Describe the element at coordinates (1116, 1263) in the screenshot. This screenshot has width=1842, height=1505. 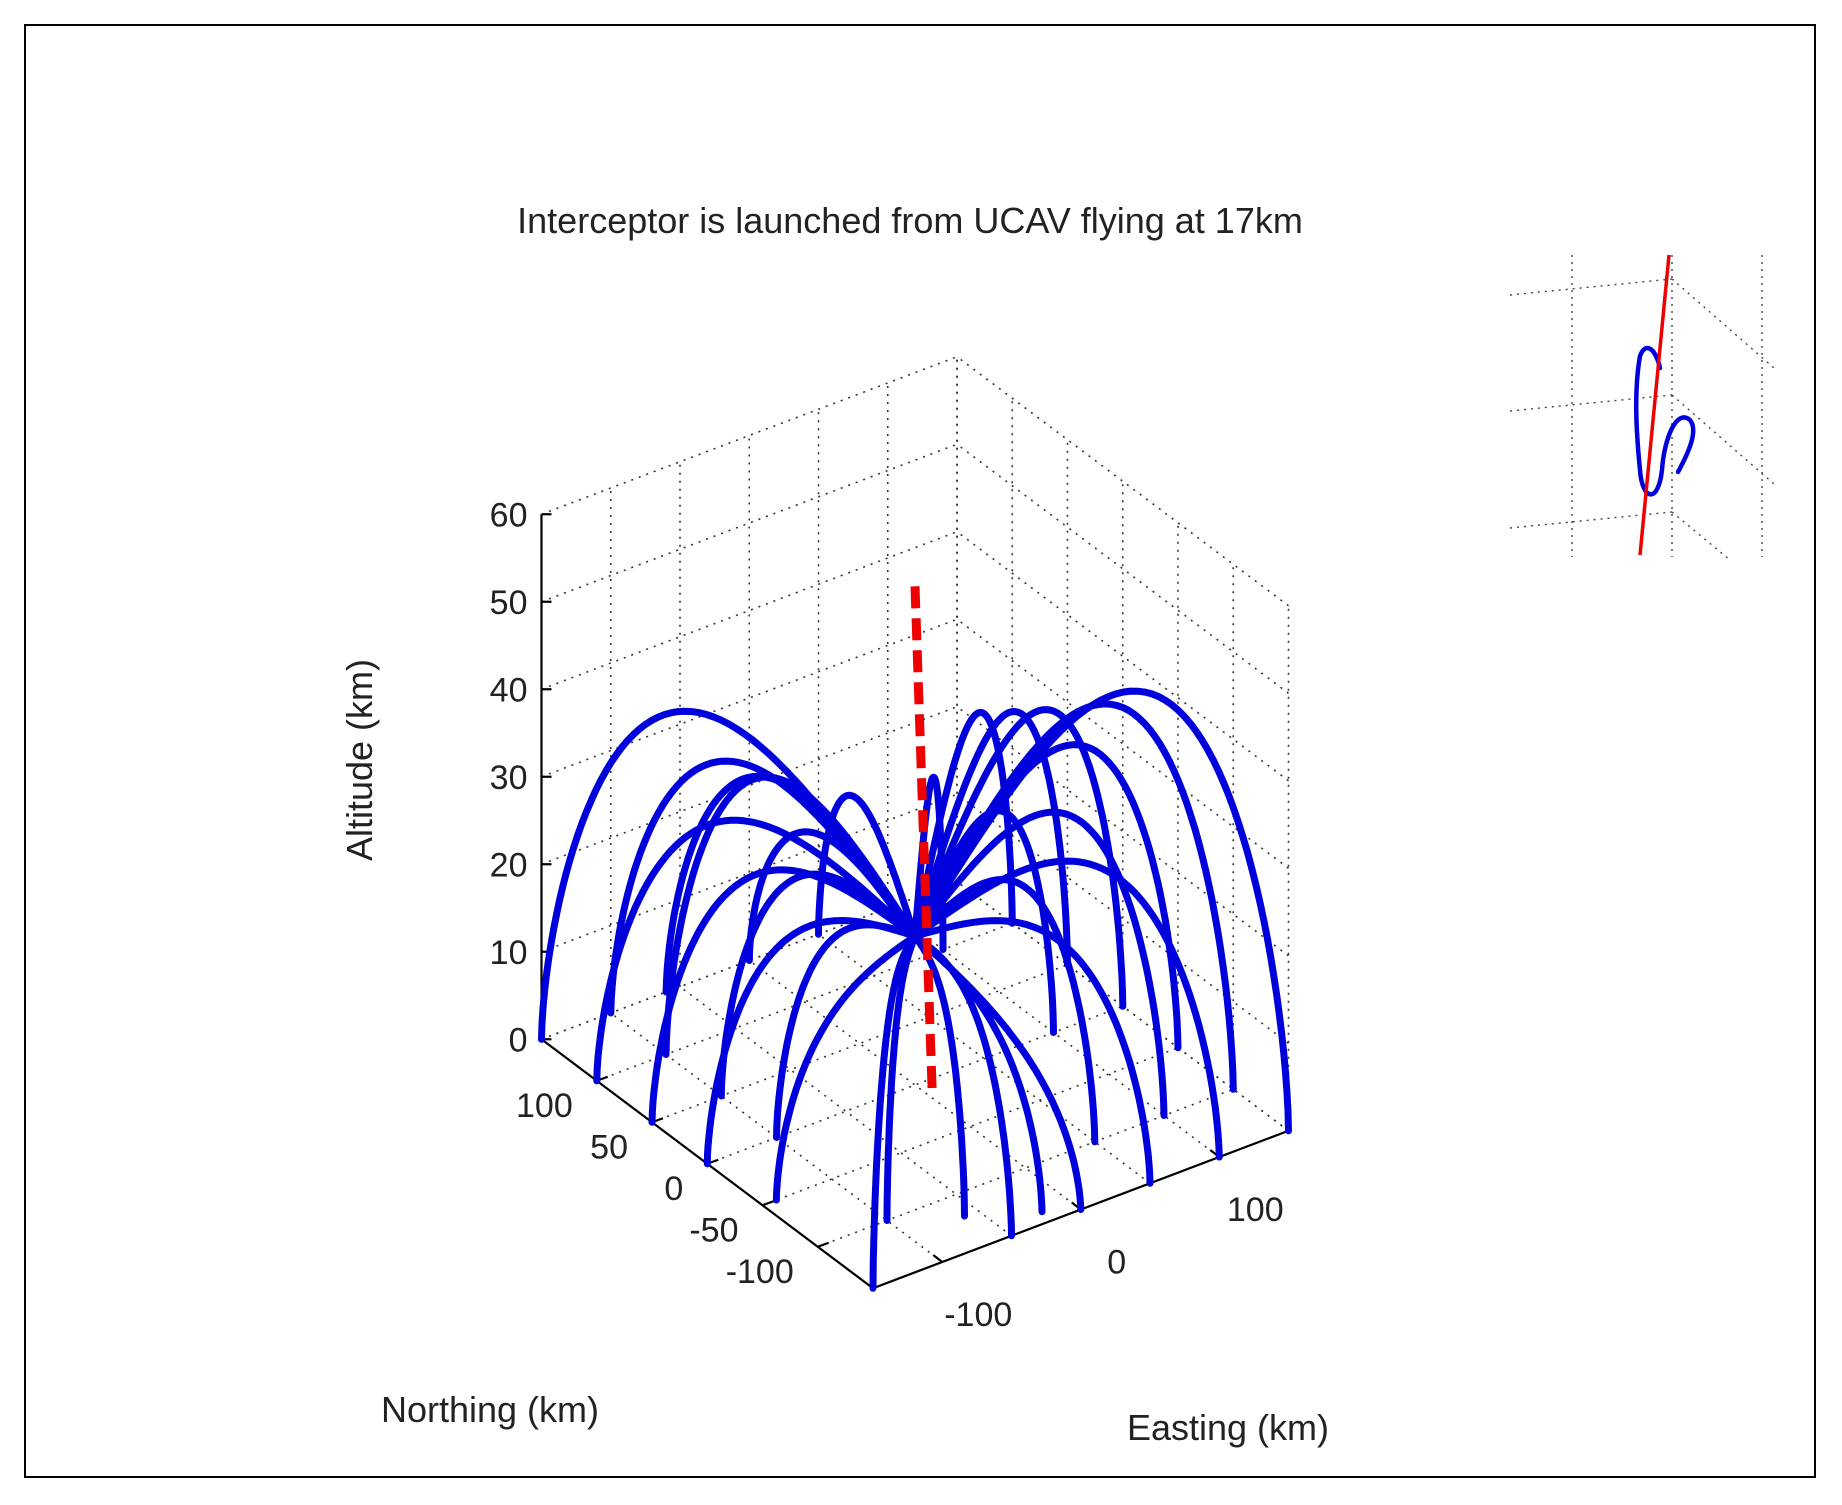
I see `x-tick-label: 0` at that location.